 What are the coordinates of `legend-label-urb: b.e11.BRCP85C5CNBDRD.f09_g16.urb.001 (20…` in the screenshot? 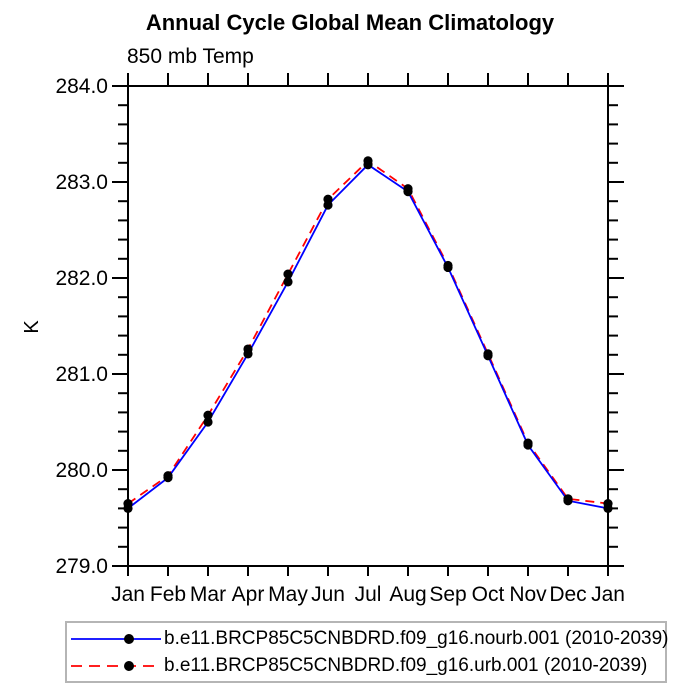 It's located at (406, 665).